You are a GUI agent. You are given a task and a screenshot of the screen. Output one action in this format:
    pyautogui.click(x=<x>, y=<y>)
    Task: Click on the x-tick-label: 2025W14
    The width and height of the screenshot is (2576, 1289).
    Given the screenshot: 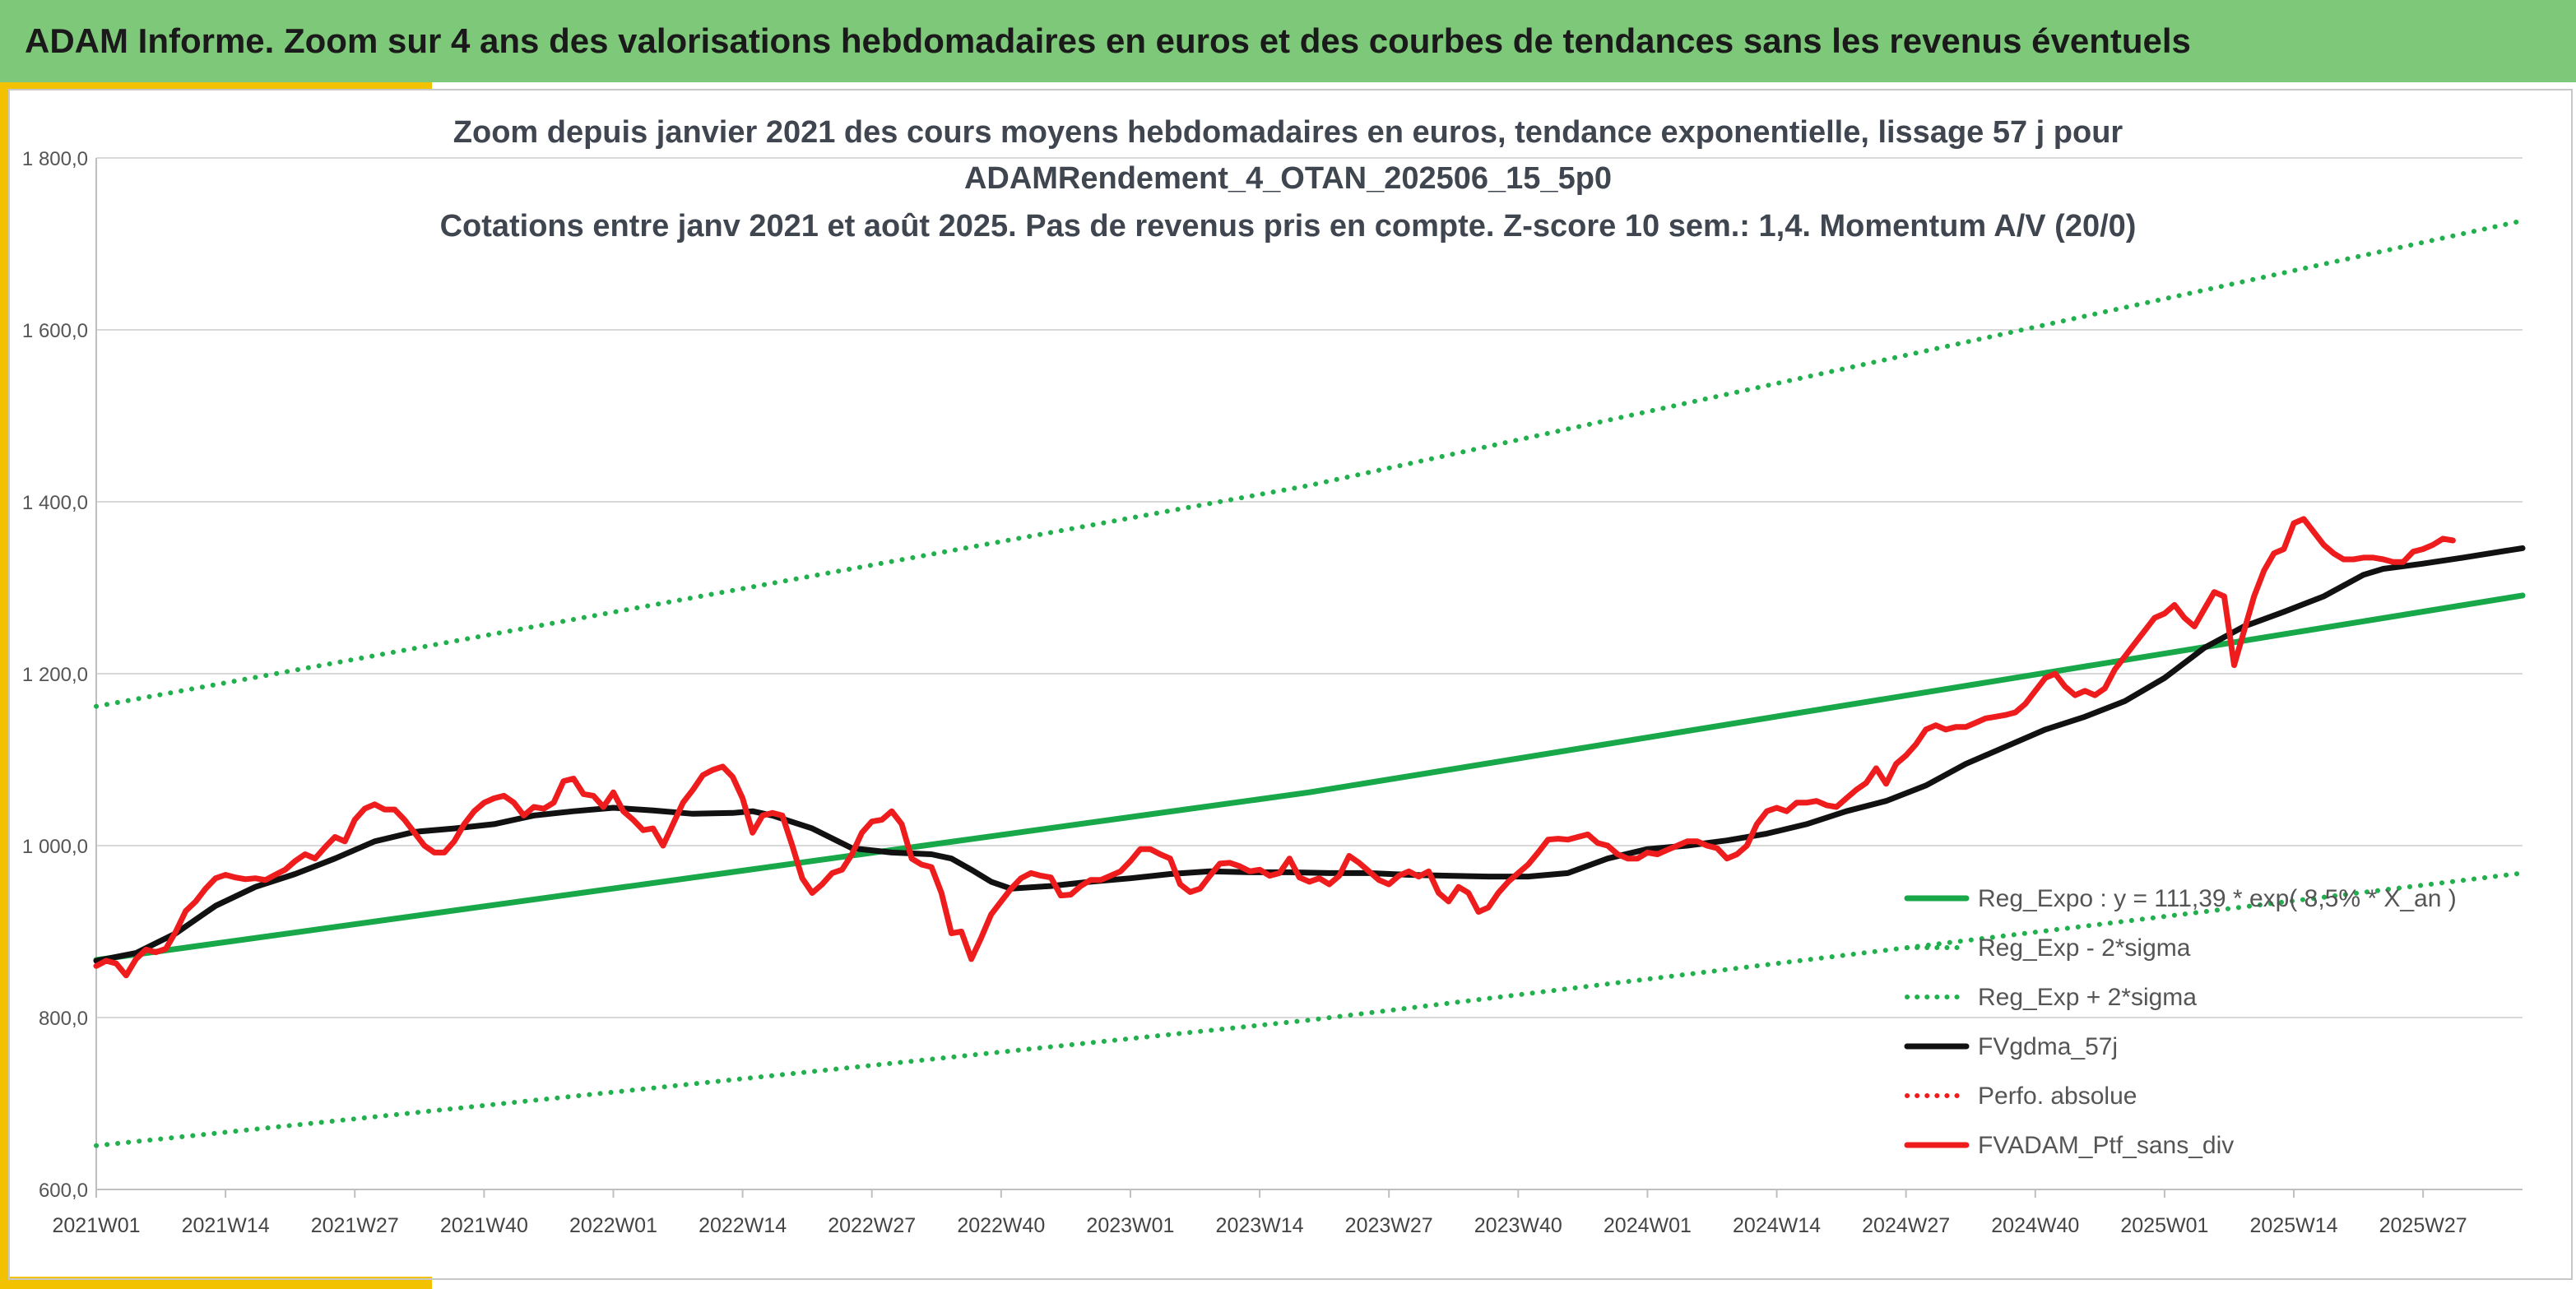 What is the action you would take?
    pyautogui.click(x=2294, y=1225)
    